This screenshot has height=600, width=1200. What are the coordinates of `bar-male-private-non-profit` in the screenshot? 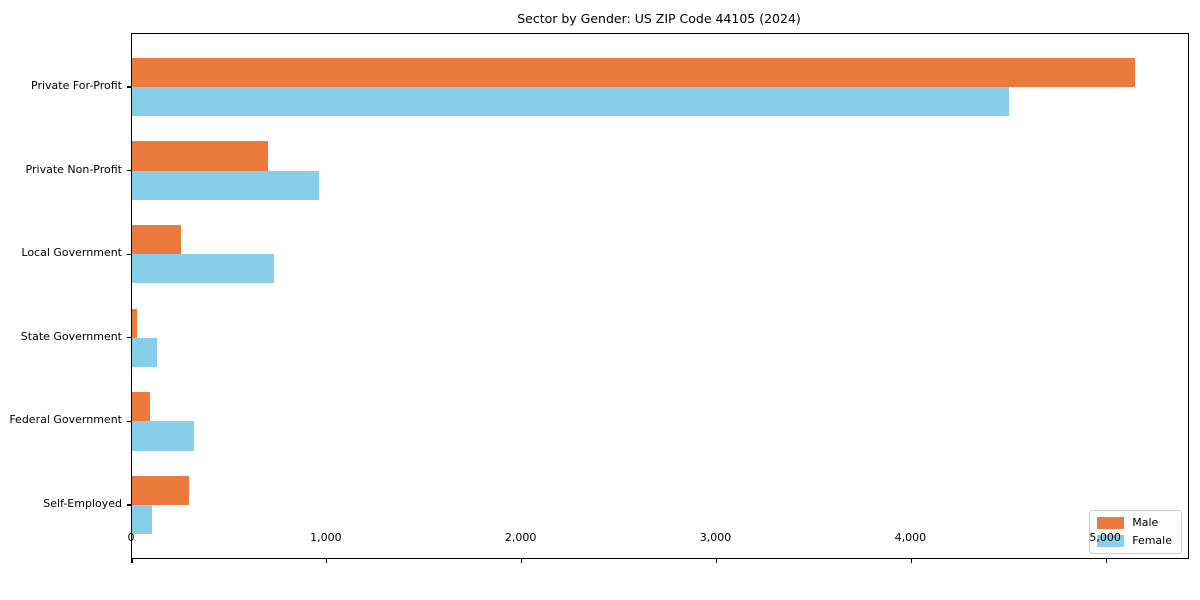 It's located at (200, 156).